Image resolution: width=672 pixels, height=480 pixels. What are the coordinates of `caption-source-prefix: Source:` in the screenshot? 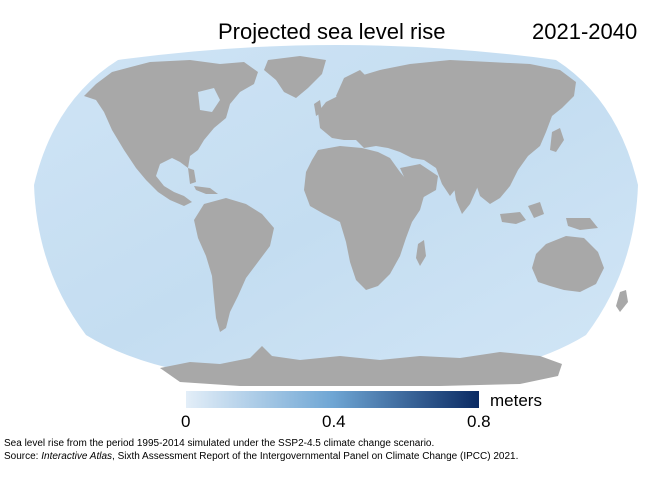 It's located at (23, 456).